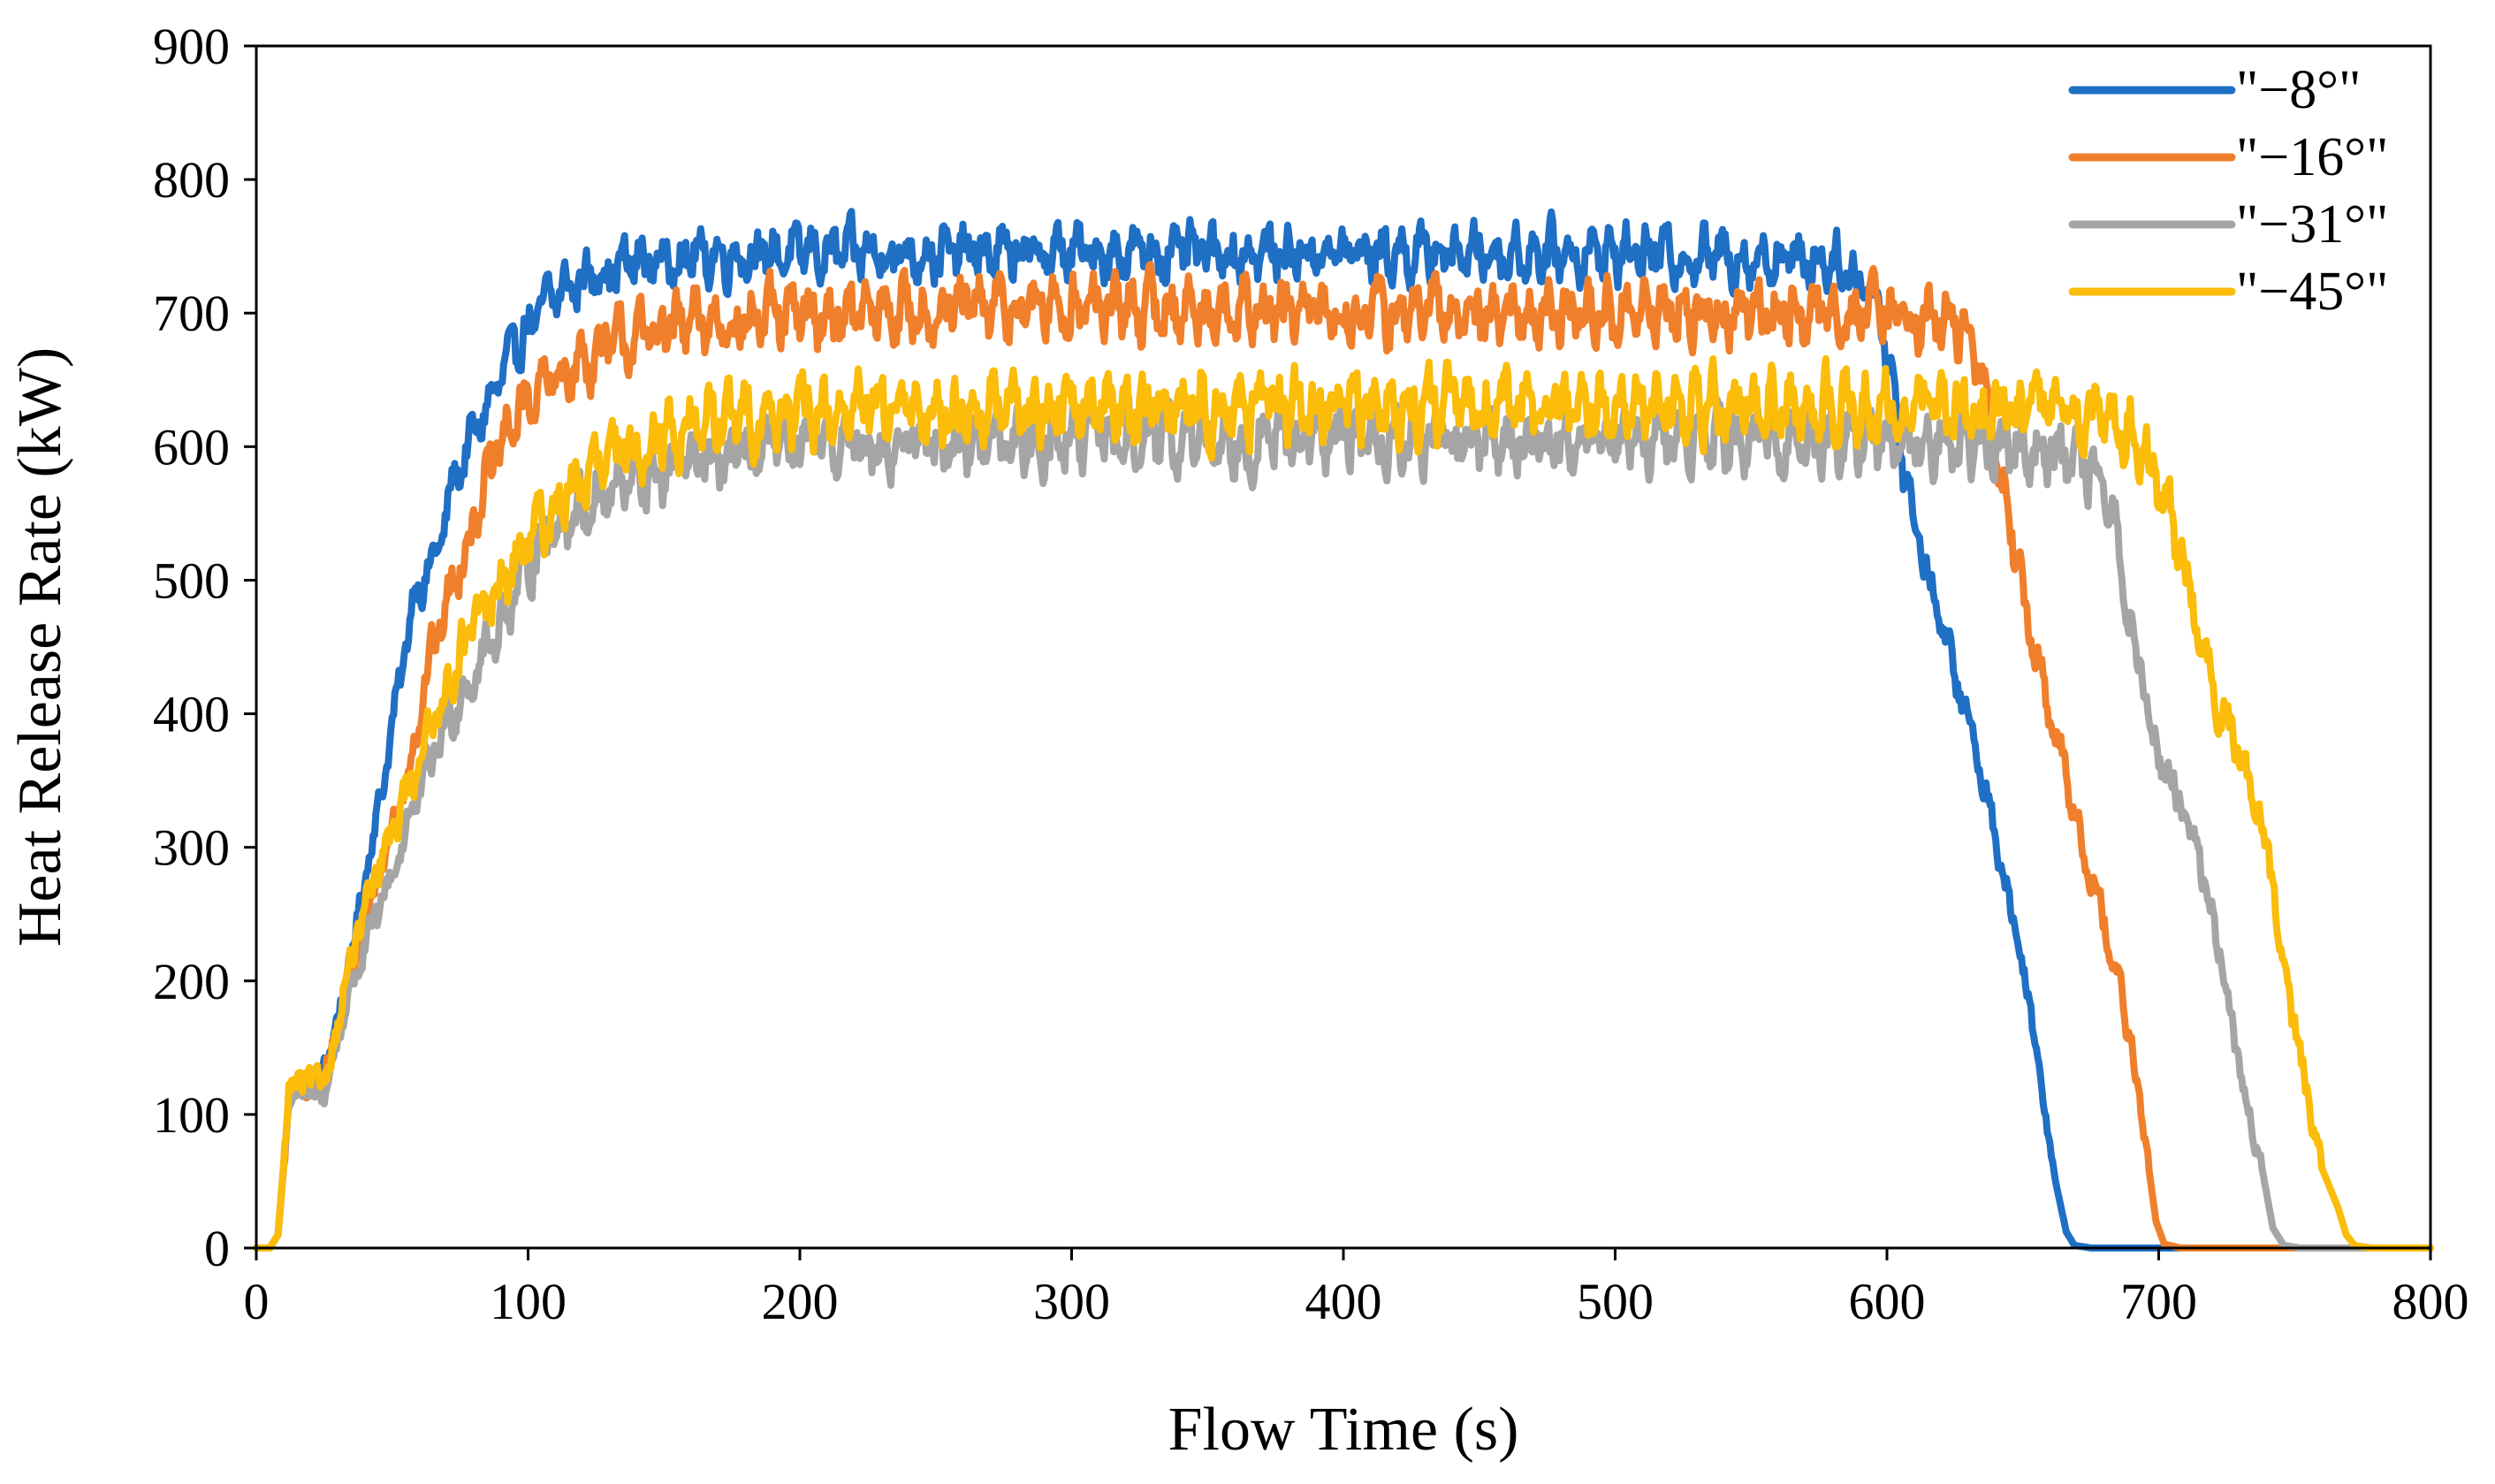  I want to click on y-tick-label: 0, so click(217, 1248).